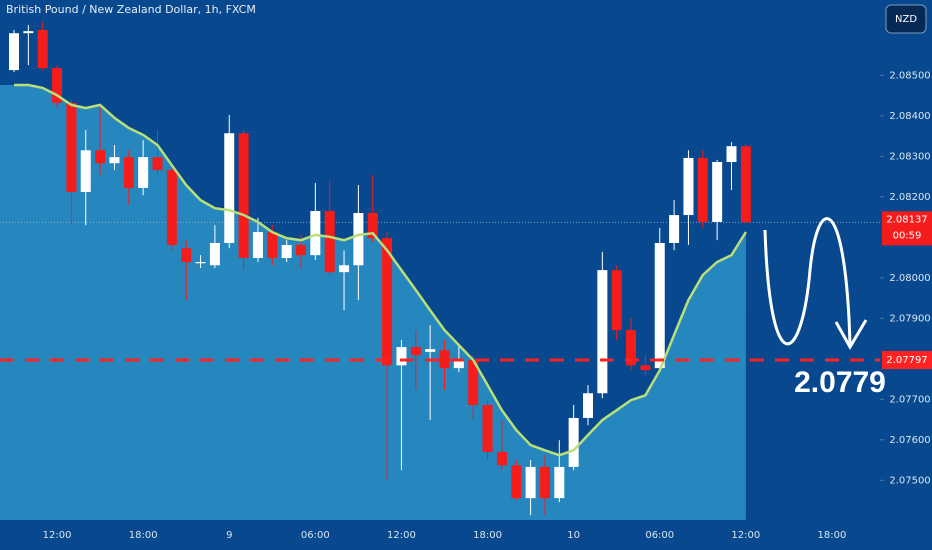  What do you see at coordinates (909, 75) in the screenshot?
I see `y-tick-label: 2.08500` at bounding box center [909, 75].